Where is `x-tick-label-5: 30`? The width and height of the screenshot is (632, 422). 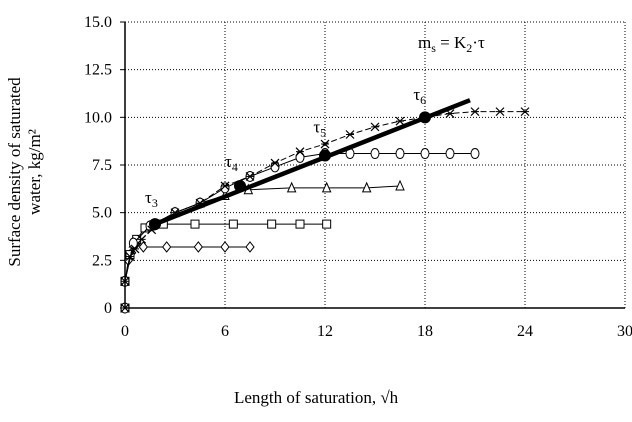
x-tick-label-5: 30 is located at coordinates (624, 331).